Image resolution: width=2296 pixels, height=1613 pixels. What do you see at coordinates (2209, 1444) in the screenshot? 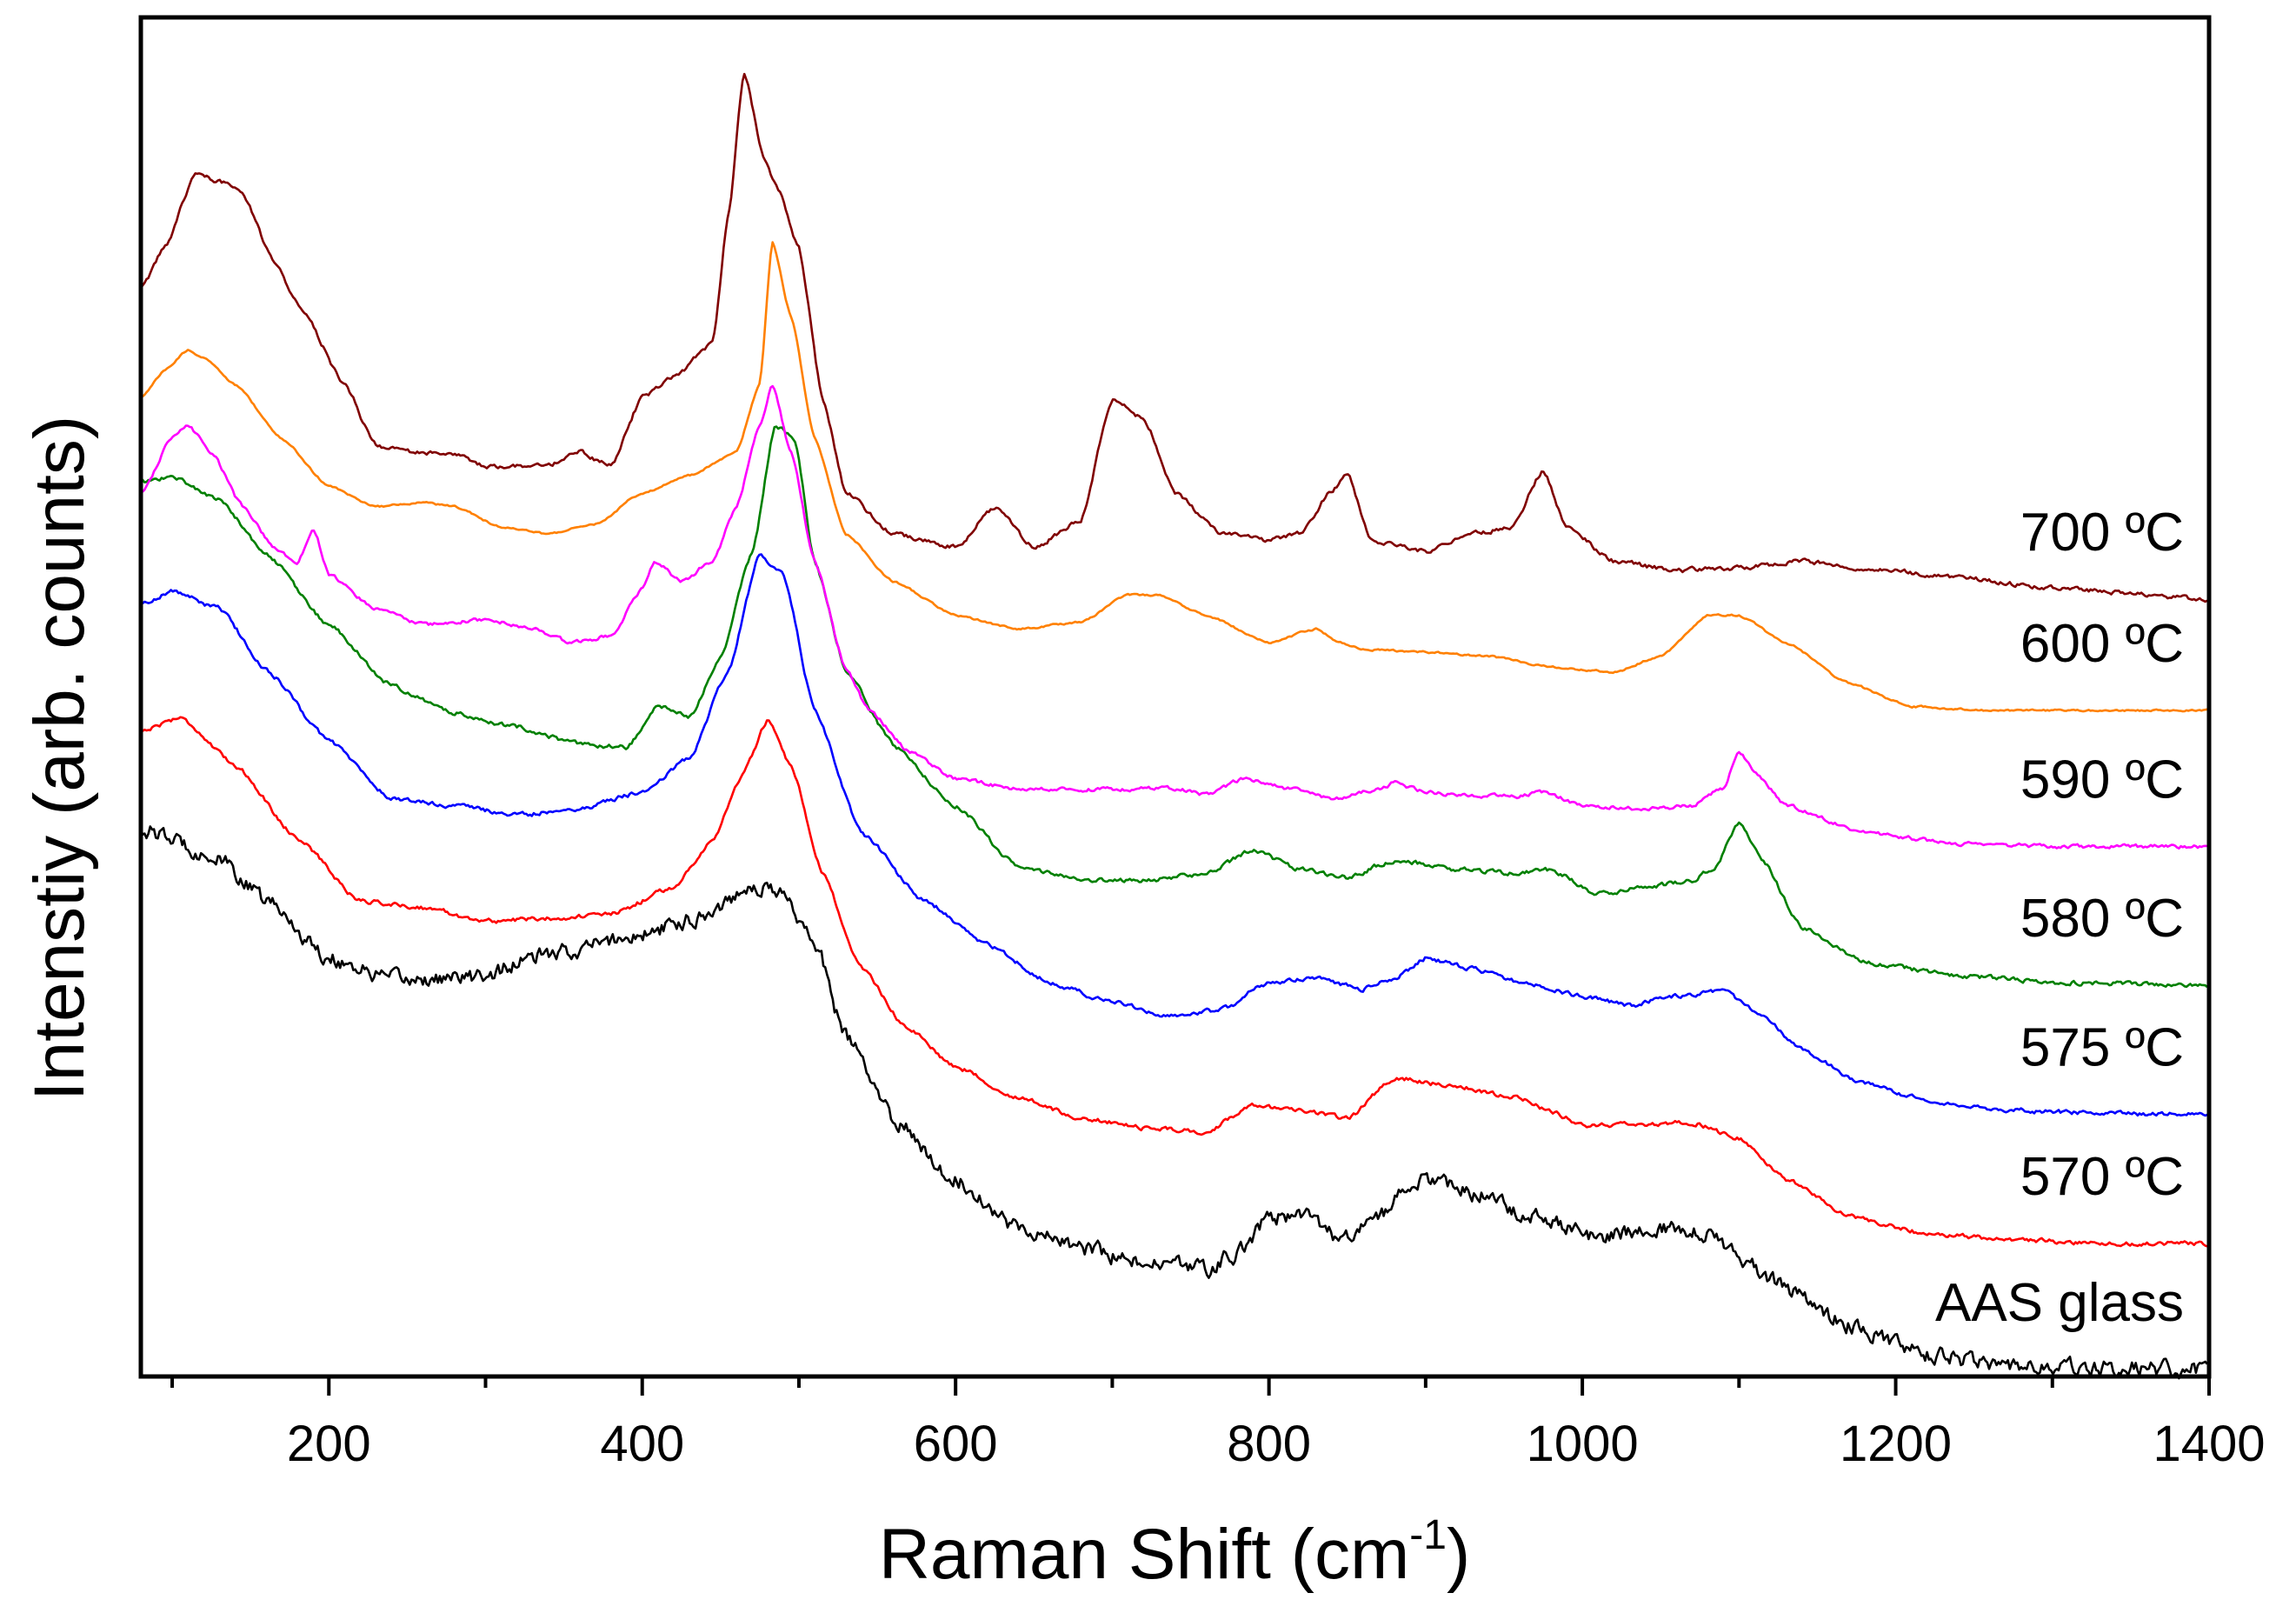
I see `x-tick-label-1400: 1400` at bounding box center [2209, 1444].